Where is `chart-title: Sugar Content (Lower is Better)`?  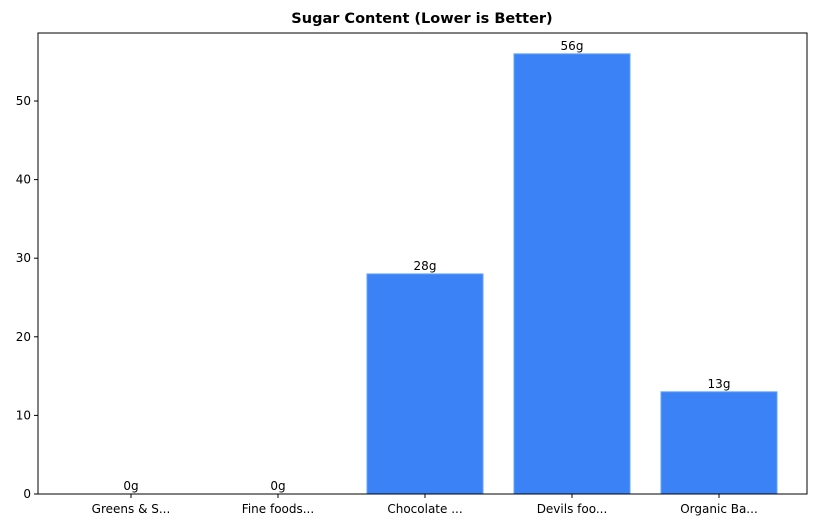
chart-title: Sugar Content (Lower is Better) is located at coordinates (421, 19).